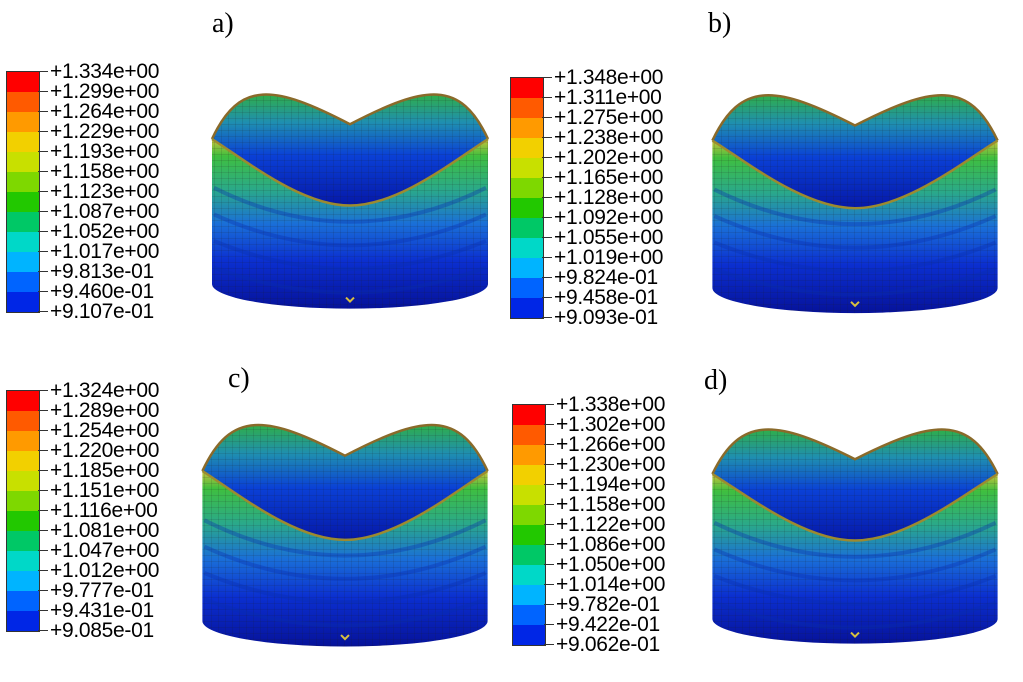 The width and height of the screenshot is (1023, 682). Describe the element at coordinates (608, 624) in the screenshot. I see `legend-value: +9.422e-01` at that location.